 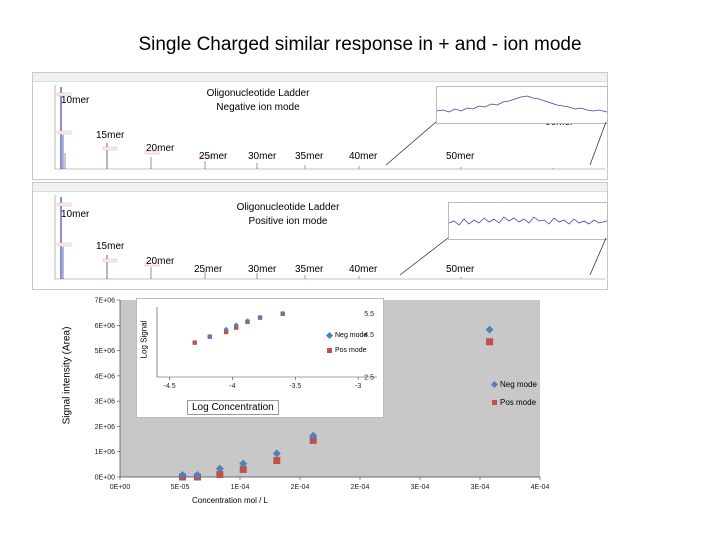 What do you see at coordinates (240, 487) in the screenshot?
I see `x-tick-label: 1E-04` at bounding box center [240, 487].